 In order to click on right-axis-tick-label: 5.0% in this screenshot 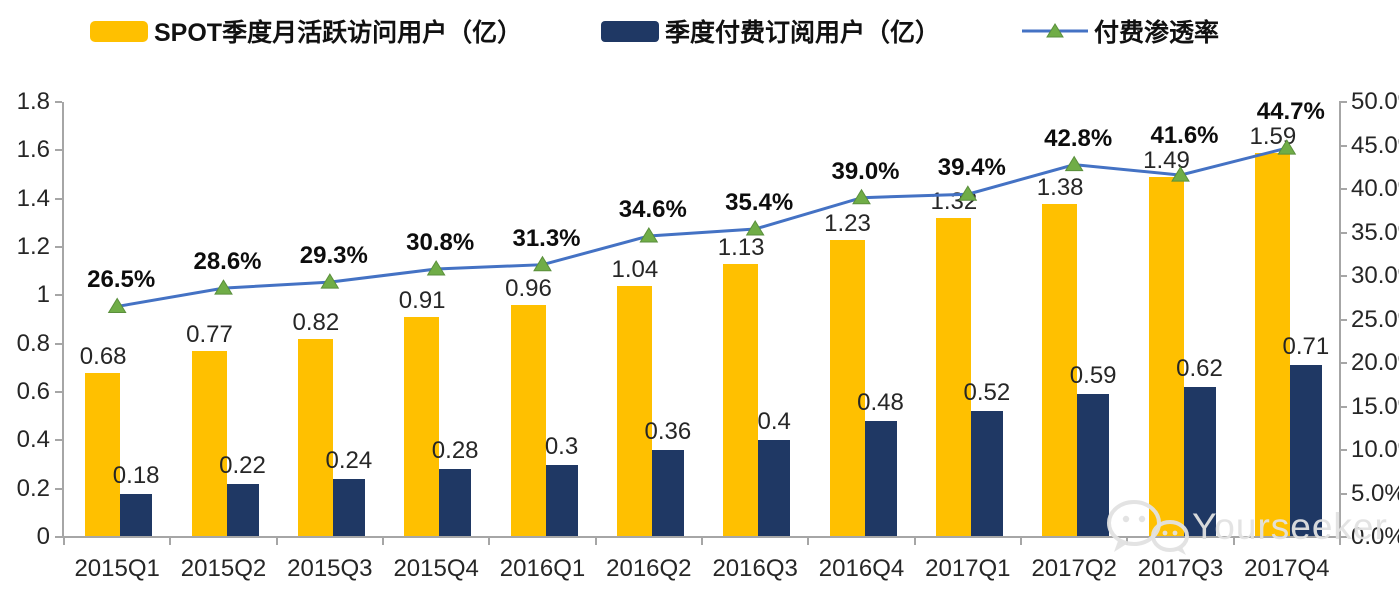, I will do `click(1375, 493)`.